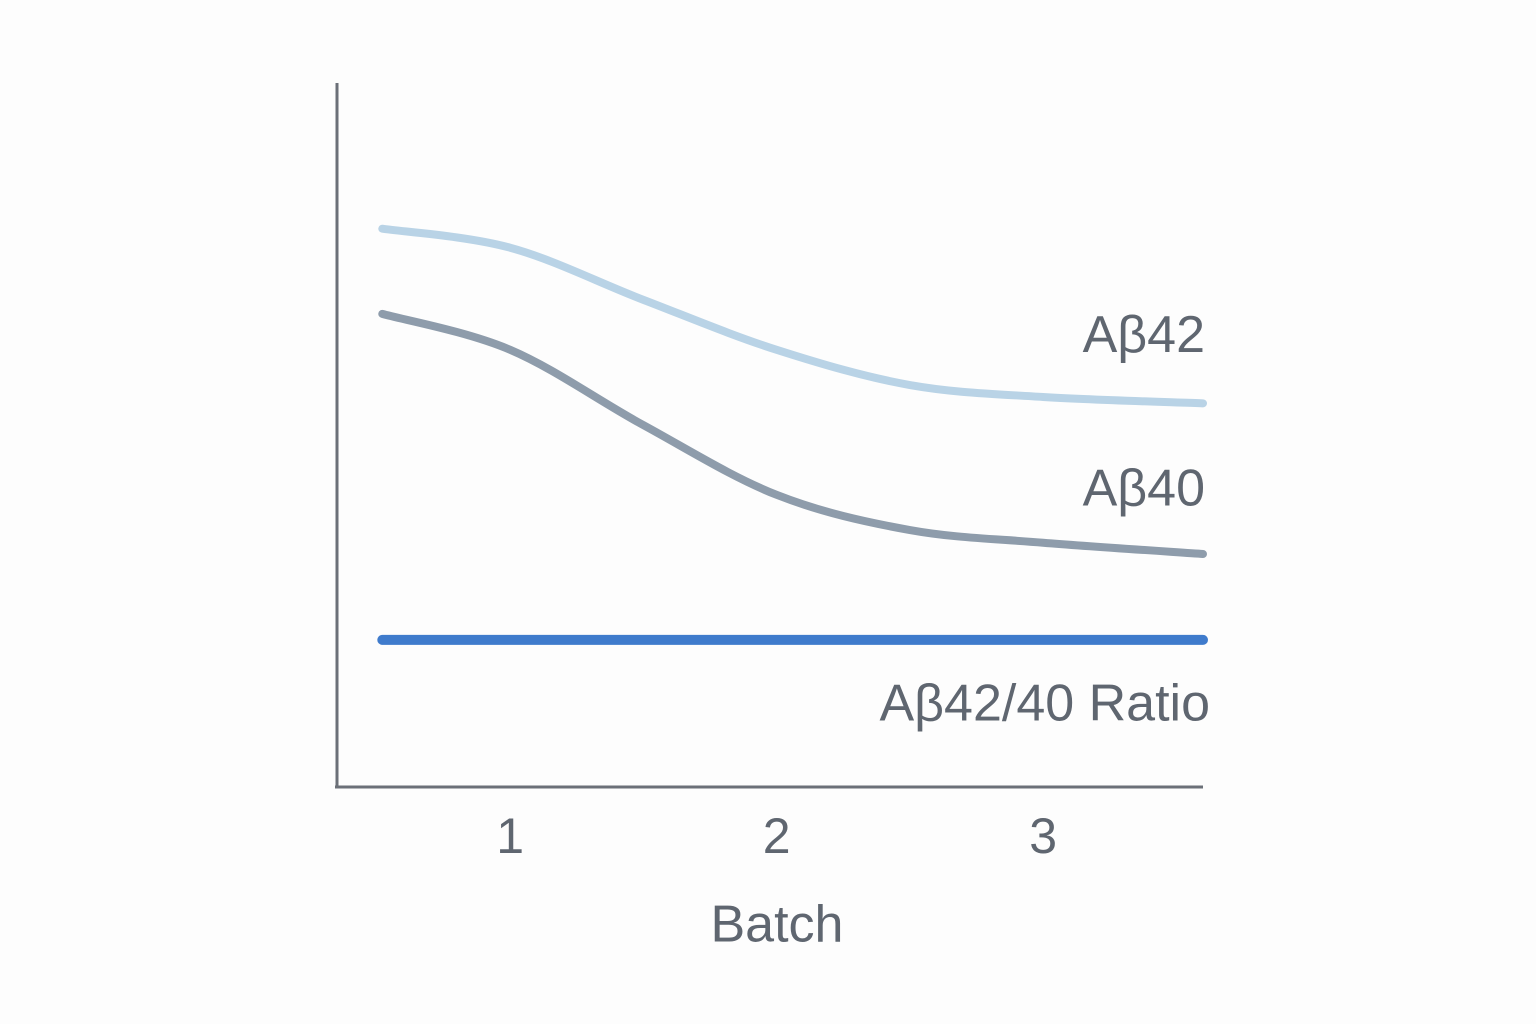 The width and height of the screenshot is (1536, 1024). Describe the element at coordinates (777, 925) in the screenshot. I see `x-axis-label: Batch` at that location.